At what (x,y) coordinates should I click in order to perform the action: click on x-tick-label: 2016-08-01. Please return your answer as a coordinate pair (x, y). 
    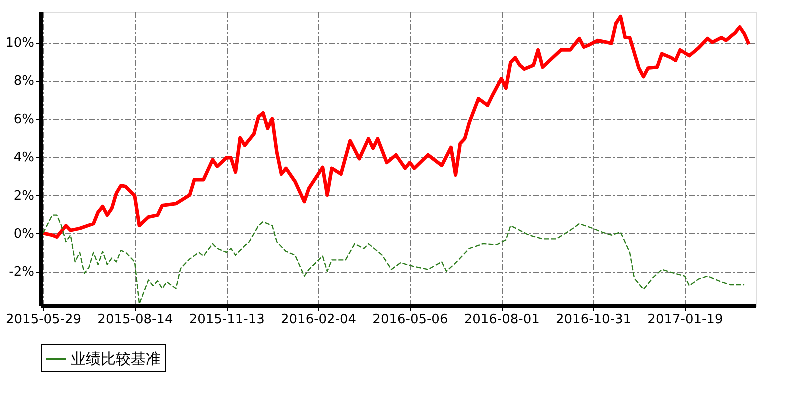
    Looking at the image, I should click on (502, 320).